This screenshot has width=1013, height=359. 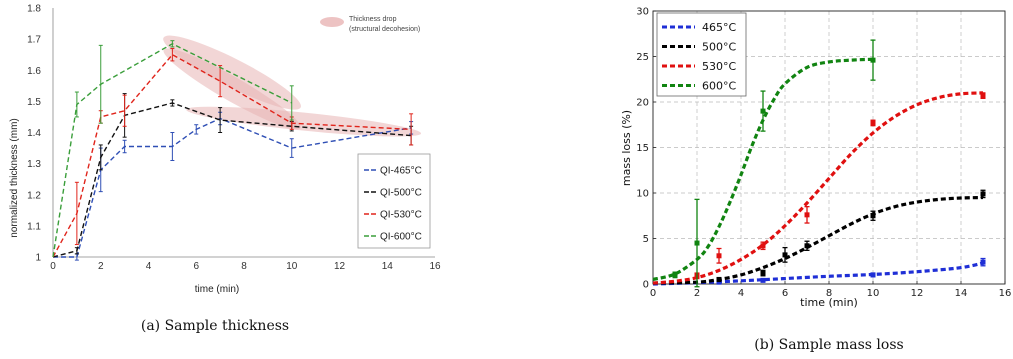 I want to click on a-legend-item: QI-465°C, so click(x=393, y=171).